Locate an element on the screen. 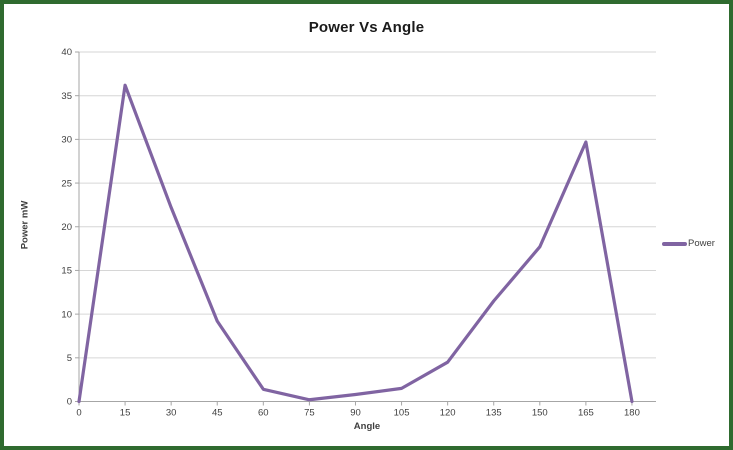 The image size is (733, 450). x-tick-label: 45 is located at coordinates (217, 413).